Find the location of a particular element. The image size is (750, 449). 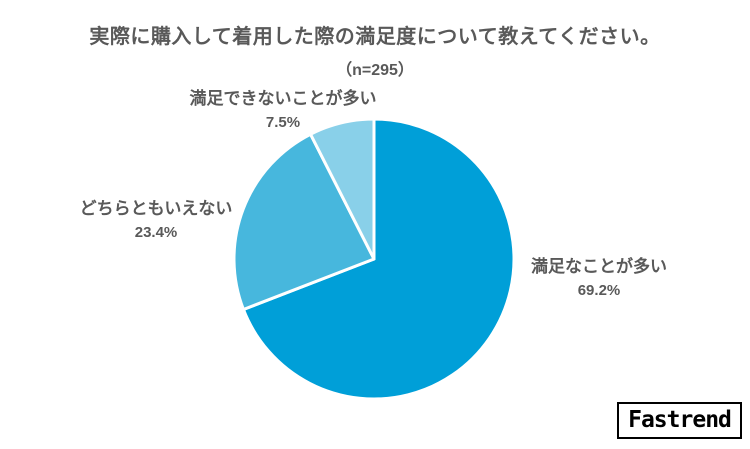

slice-label-dissatisfied-text: 満足できないことが多い is located at coordinates (283, 98).